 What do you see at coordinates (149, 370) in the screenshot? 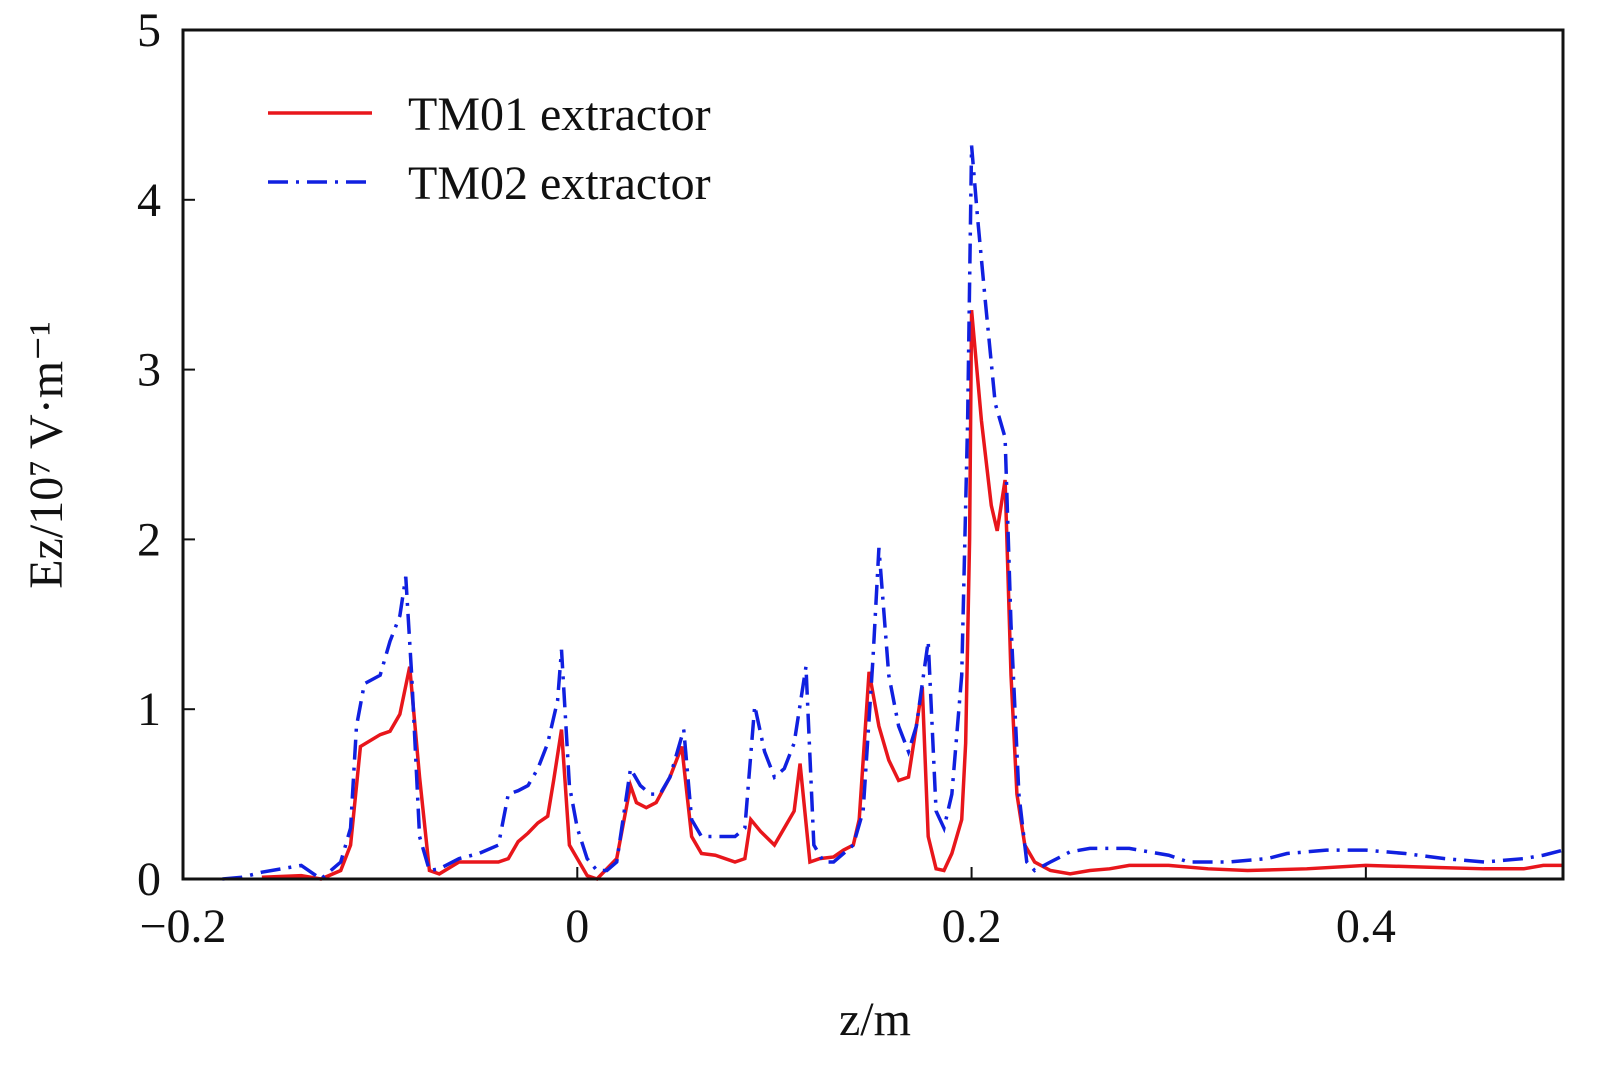
I see `y-tick-label: 3` at bounding box center [149, 370].